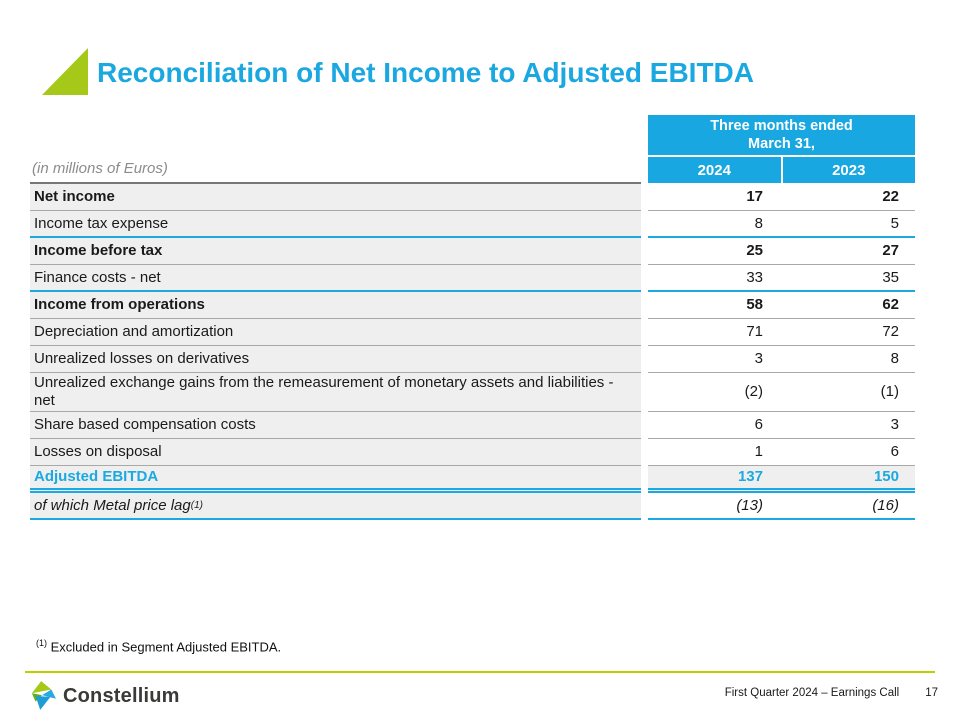 This screenshot has height=720, width=960. Describe the element at coordinates (335, 452) in the screenshot. I see `table-row-label: Losses on disposal` at that location.